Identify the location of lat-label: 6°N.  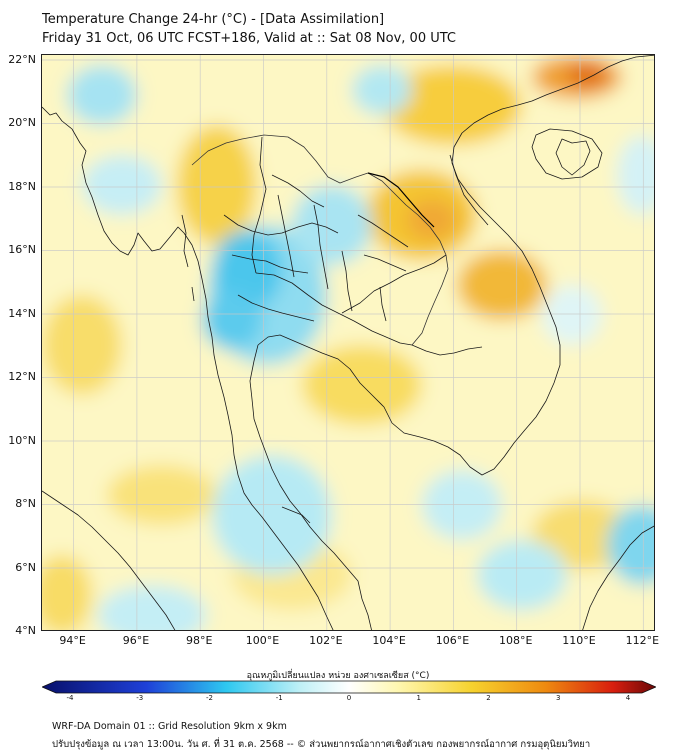
(25, 567).